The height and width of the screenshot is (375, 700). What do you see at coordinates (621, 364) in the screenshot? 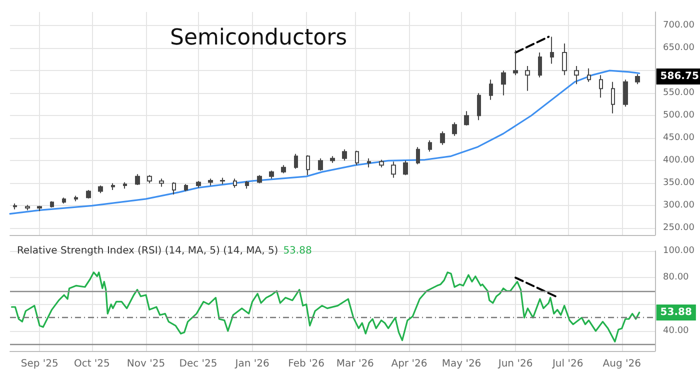
I see `x-tick-label: Aug '26` at bounding box center [621, 364].